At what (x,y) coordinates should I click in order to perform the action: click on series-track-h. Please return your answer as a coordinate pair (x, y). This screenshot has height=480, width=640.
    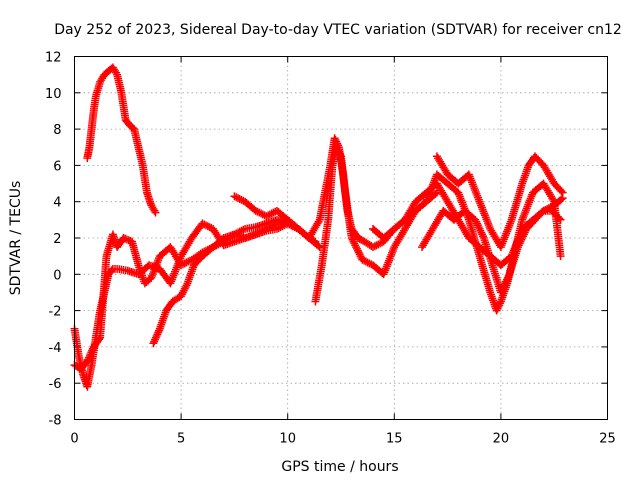
    Looking at the image, I should click on (499, 202).